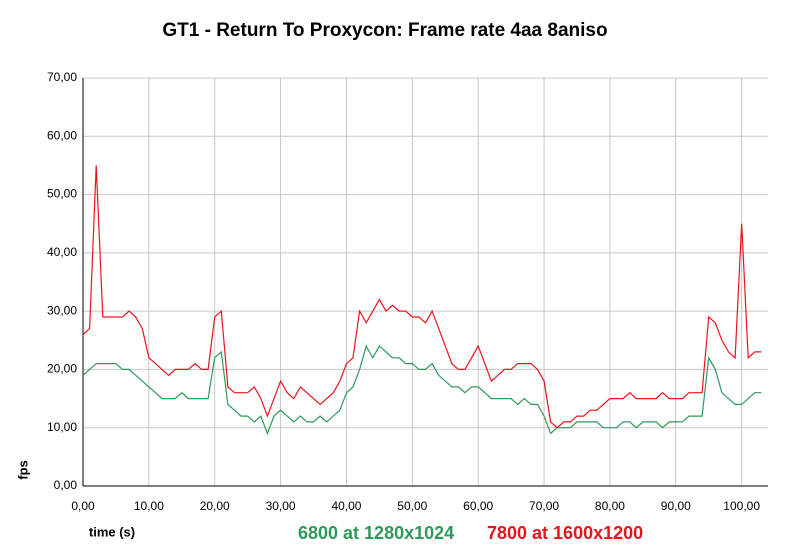  Describe the element at coordinates (62, 135) in the screenshot. I see `y-tick-label: 60,00` at that location.